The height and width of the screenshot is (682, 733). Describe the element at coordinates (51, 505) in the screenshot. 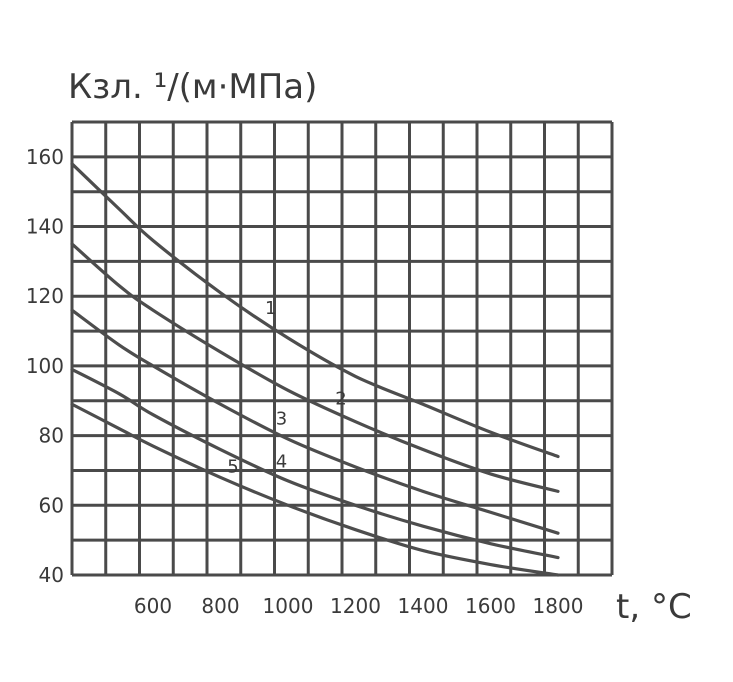

I see `y-tick-label: 60` at that location.